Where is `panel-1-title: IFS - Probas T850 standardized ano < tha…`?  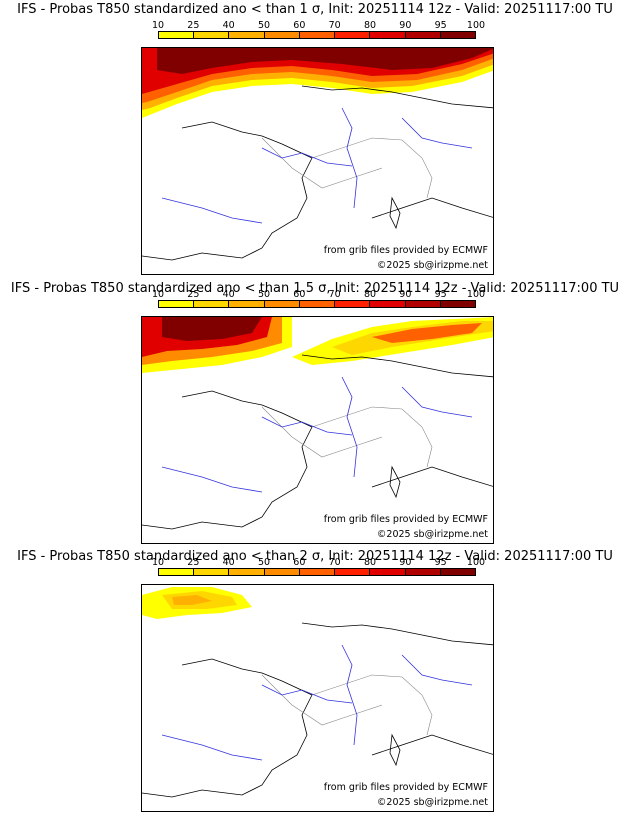 panel-1-title: IFS - Probas T850 standardized ano < tha… is located at coordinates (315, 9).